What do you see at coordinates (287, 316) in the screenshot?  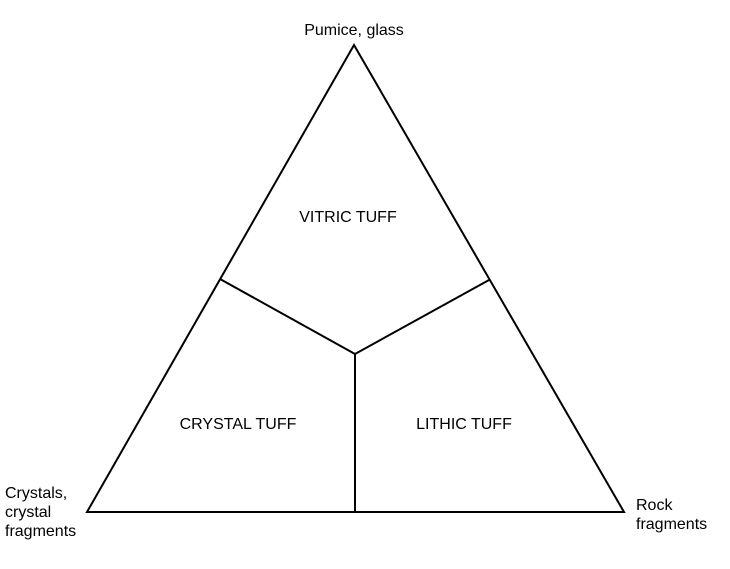 I see `boundary-vitric-crystal` at bounding box center [287, 316].